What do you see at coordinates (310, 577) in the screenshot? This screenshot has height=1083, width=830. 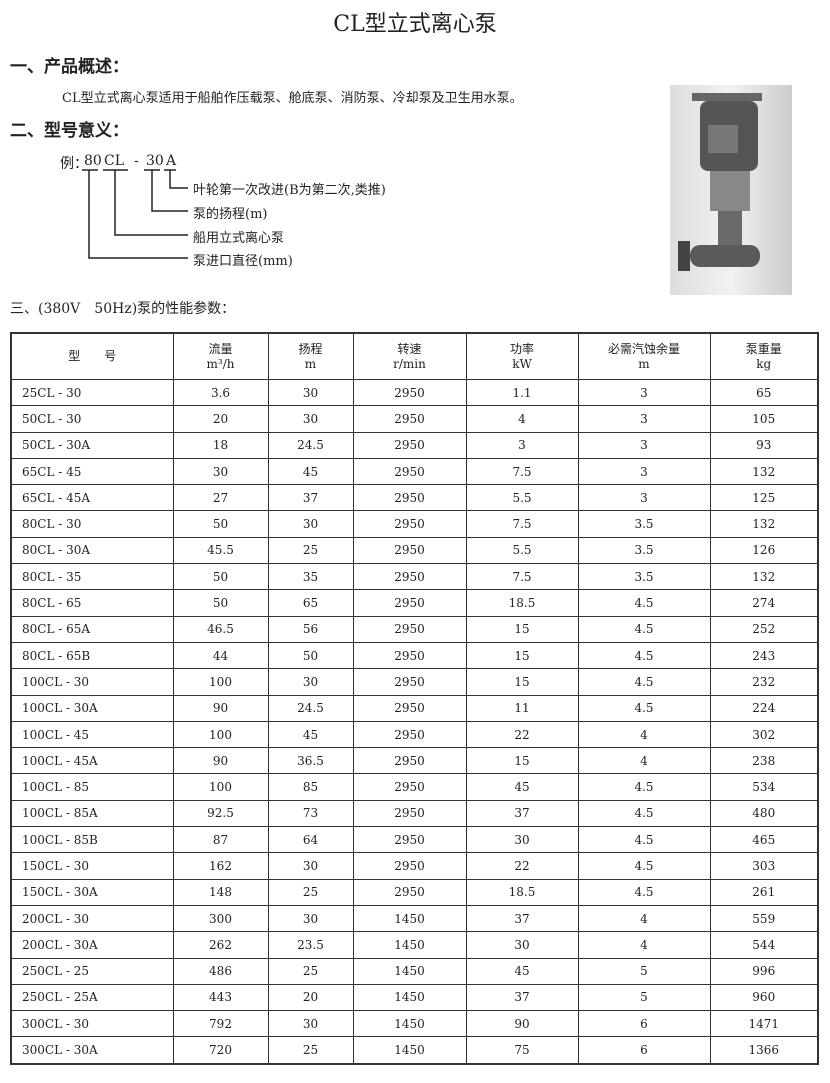 I see `table-cell: 35` at bounding box center [310, 577].